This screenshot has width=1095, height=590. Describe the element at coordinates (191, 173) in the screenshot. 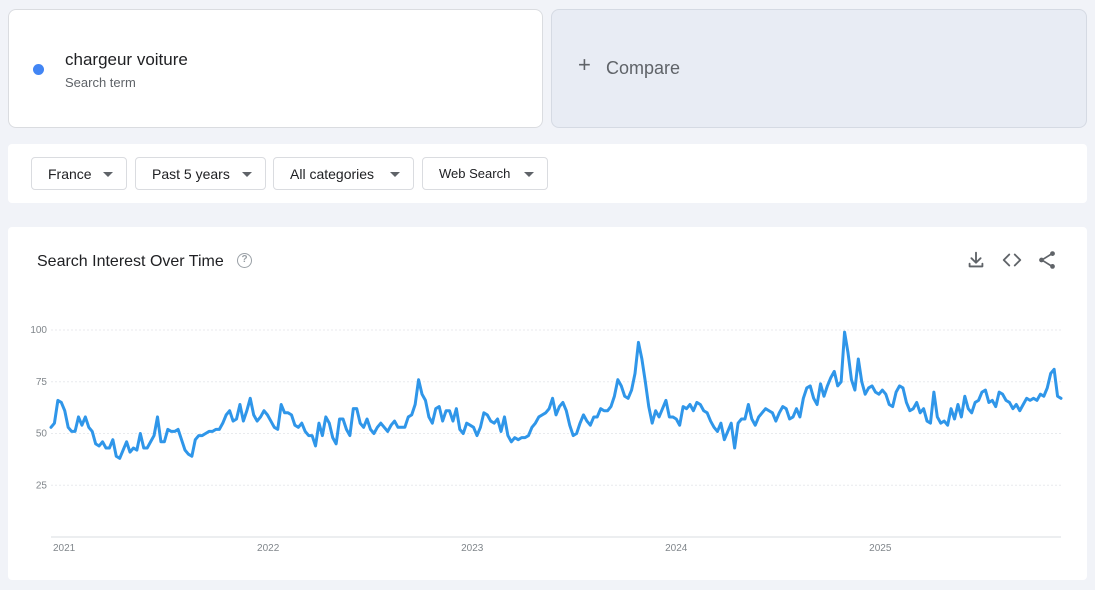

I see `time-range-dropdown-label: Past 5 years` at that location.